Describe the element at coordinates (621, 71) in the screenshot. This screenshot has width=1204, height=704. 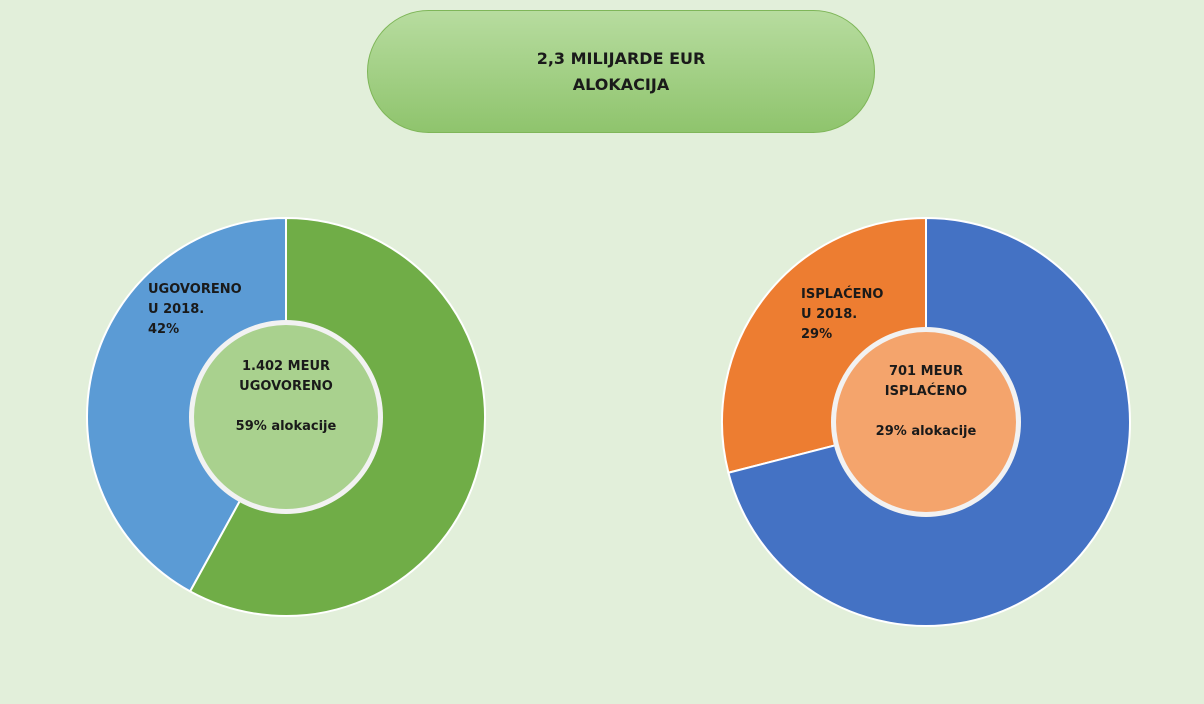
I see `title: 2,3 MILIJARDE EUR ALOKACIJA` at that location.